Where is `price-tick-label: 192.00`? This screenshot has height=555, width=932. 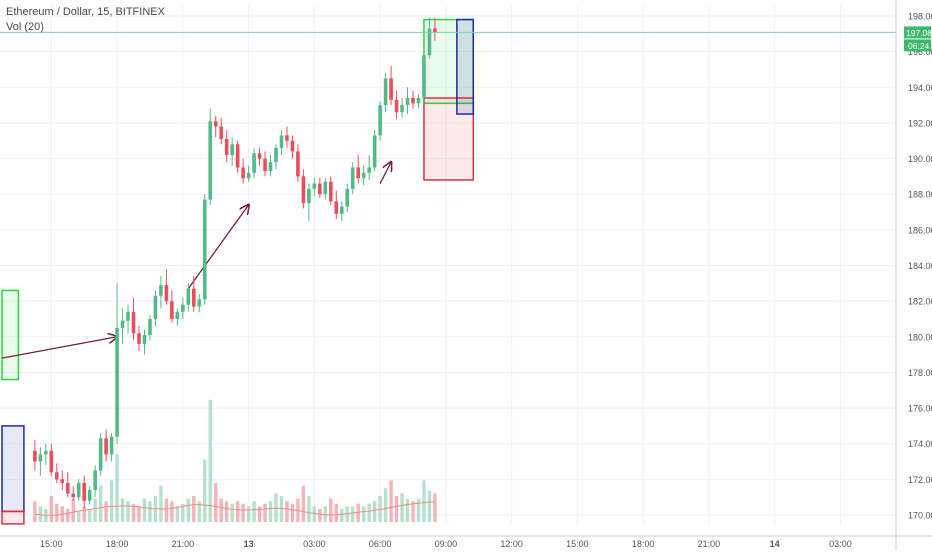
price-tick-label: 192.00 is located at coordinates (920, 123).